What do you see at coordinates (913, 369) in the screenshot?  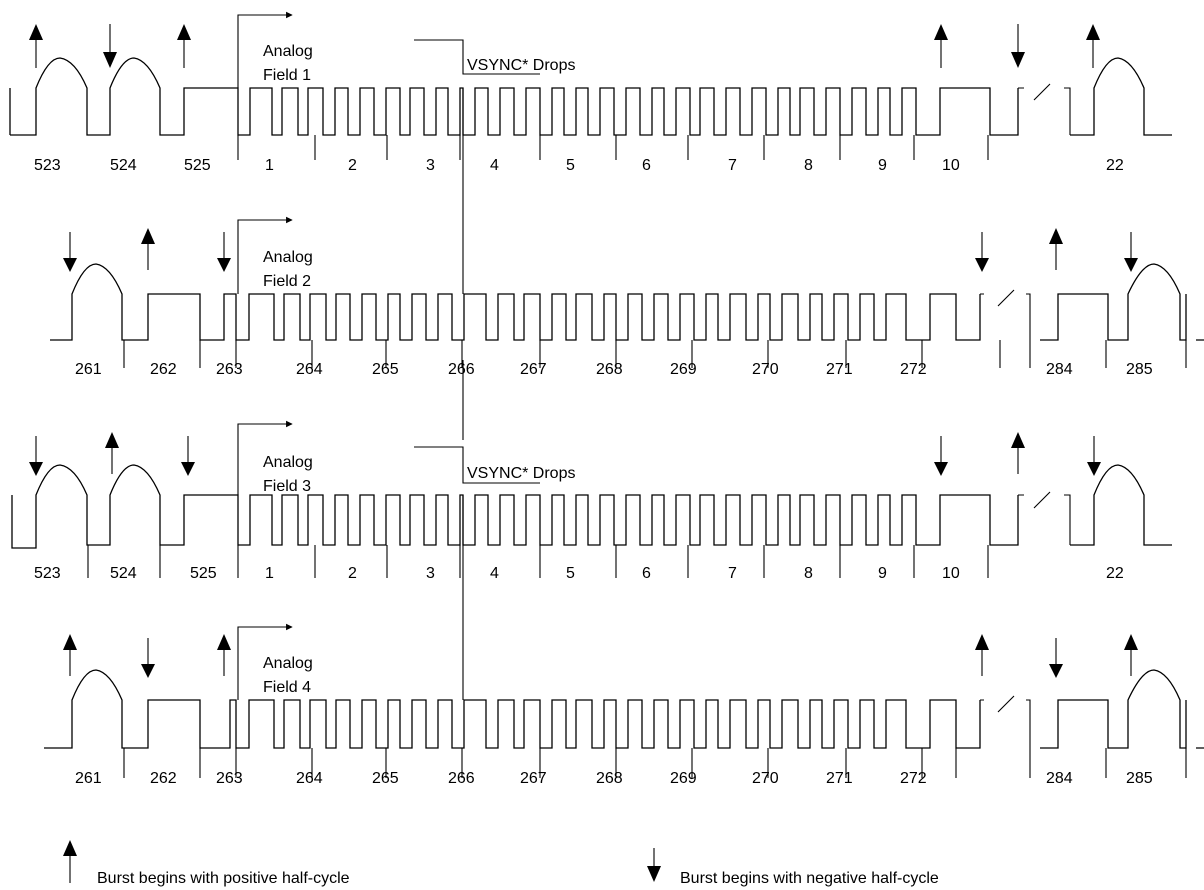 I see `line-number: 272` at bounding box center [913, 369].